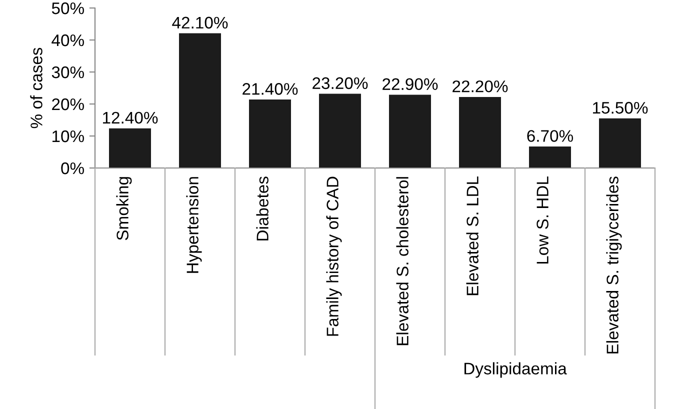 Image resolution: width=678 pixels, height=409 pixels. What do you see at coordinates (340, 83) in the screenshot?
I see `data-label: 23.20%` at bounding box center [340, 83].